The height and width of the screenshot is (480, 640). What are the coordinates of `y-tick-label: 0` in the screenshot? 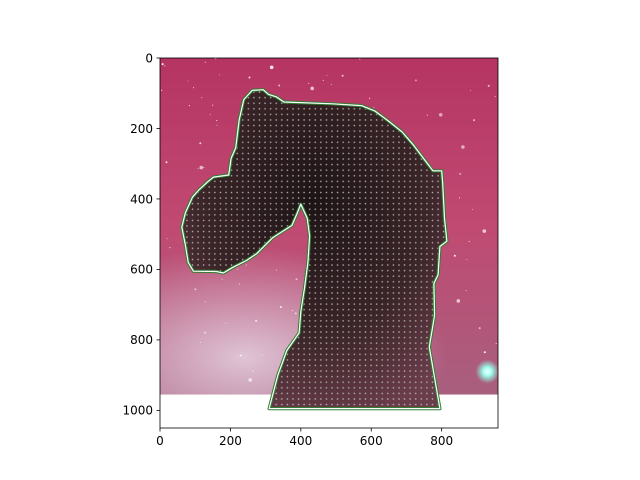 It's located at (149, 58).